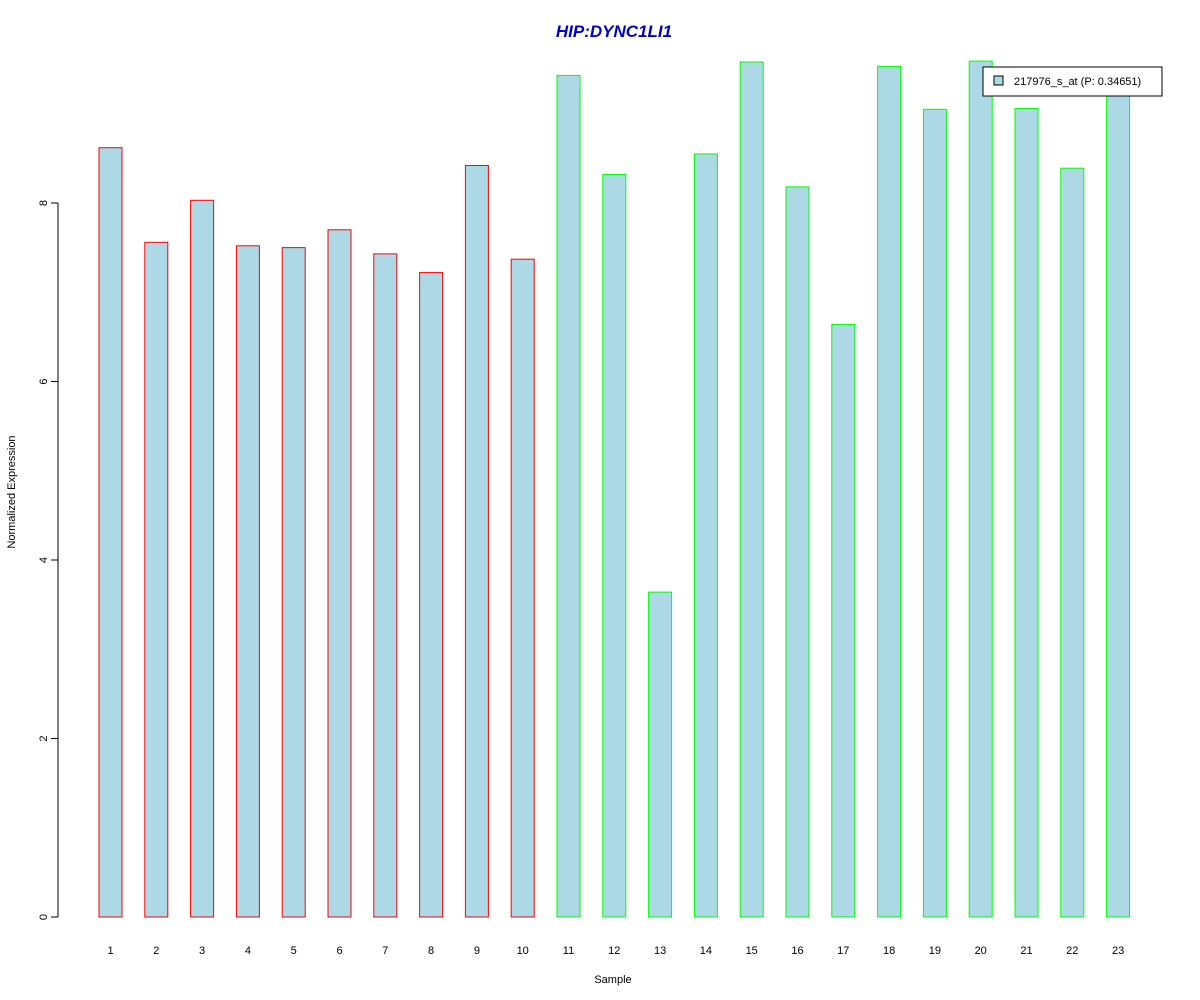 The image size is (1200, 1000). Describe the element at coordinates (1072, 951) in the screenshot. I see `x-tick-label: 22` at that location.